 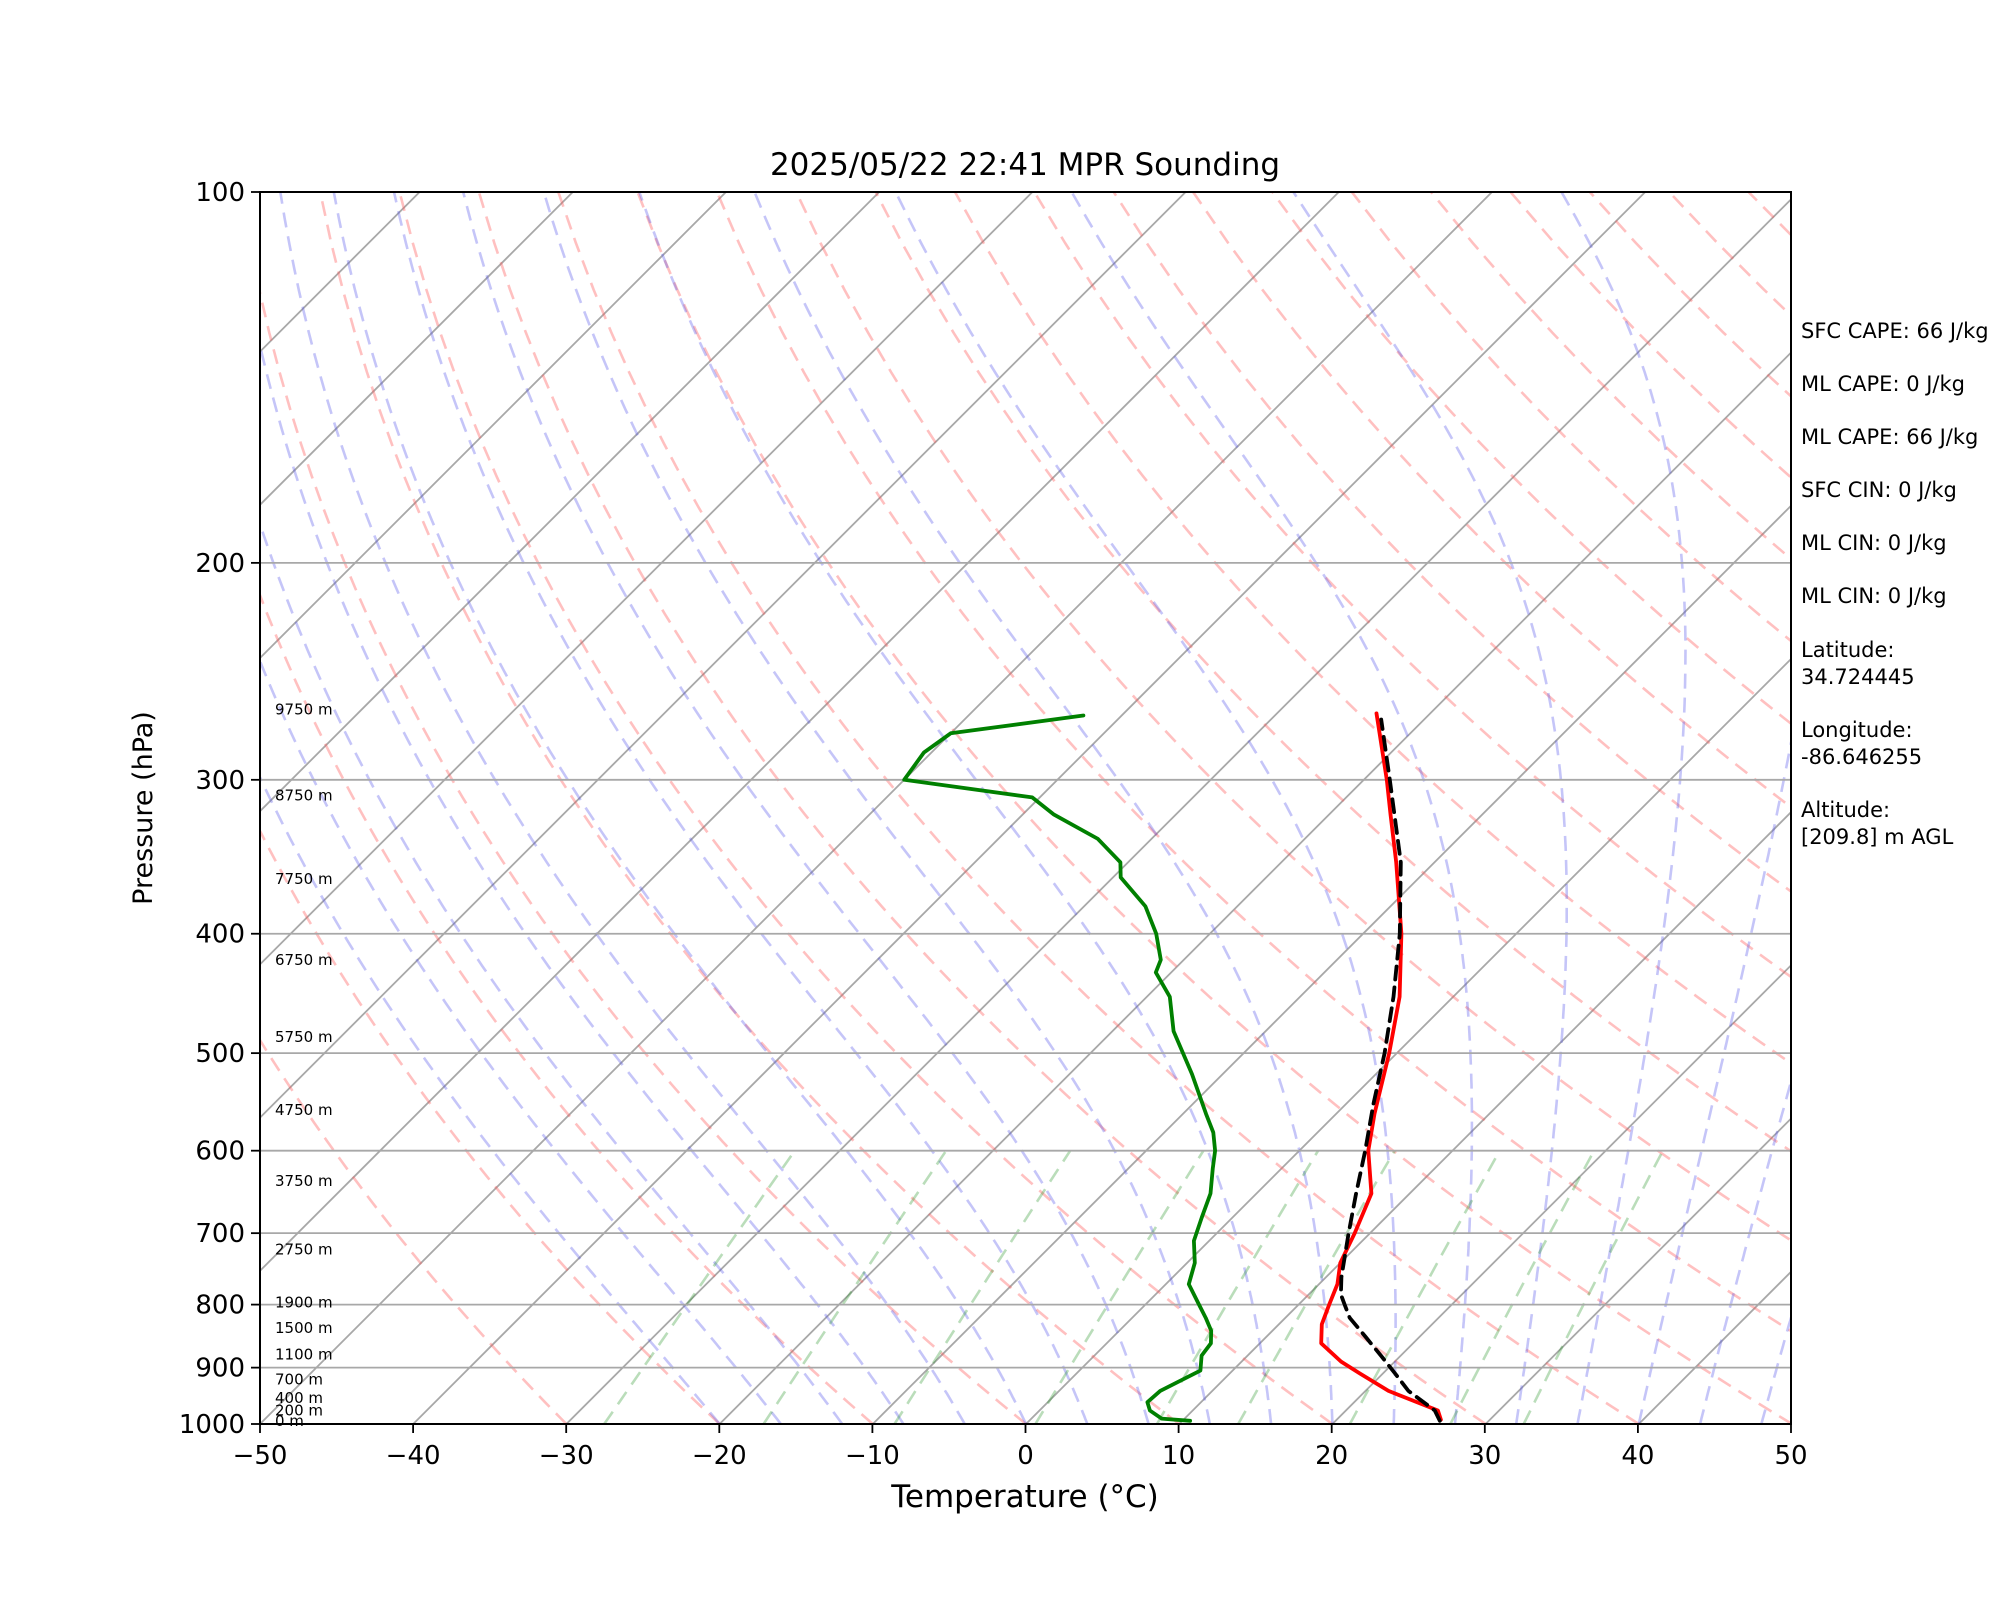 I want to click on x-tick-label: 40, so click(x=1637, y=1456).